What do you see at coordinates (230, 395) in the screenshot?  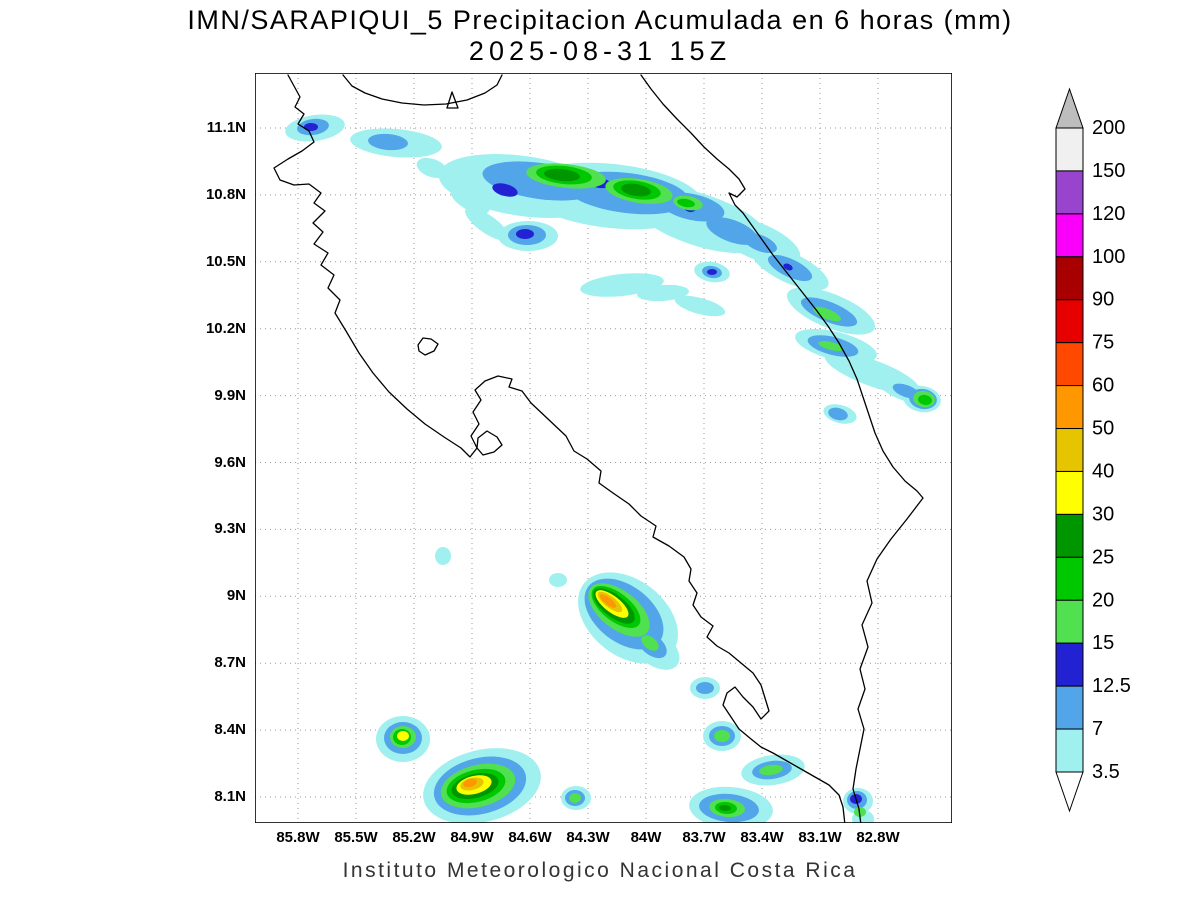 I see `y-tick-label: 9.9N` at bounding box center [230, 395].